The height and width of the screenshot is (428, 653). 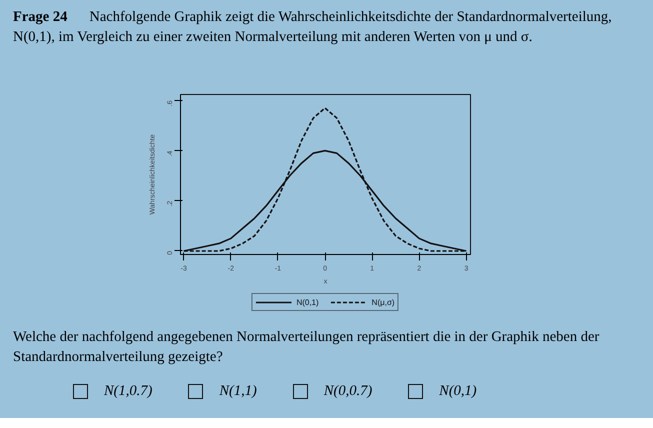 I want to click on legend-label: N(0,1), so click(x=307, y=302).